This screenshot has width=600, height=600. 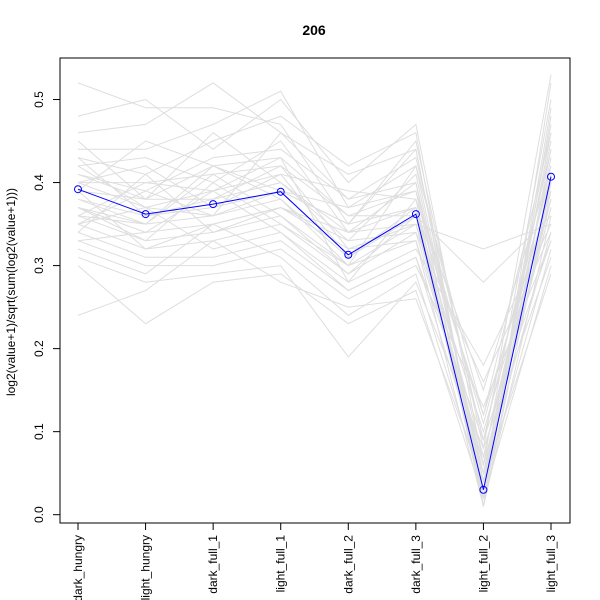 I want to click on x-tick-label: dark_full_3, so click(x=416, y=564).